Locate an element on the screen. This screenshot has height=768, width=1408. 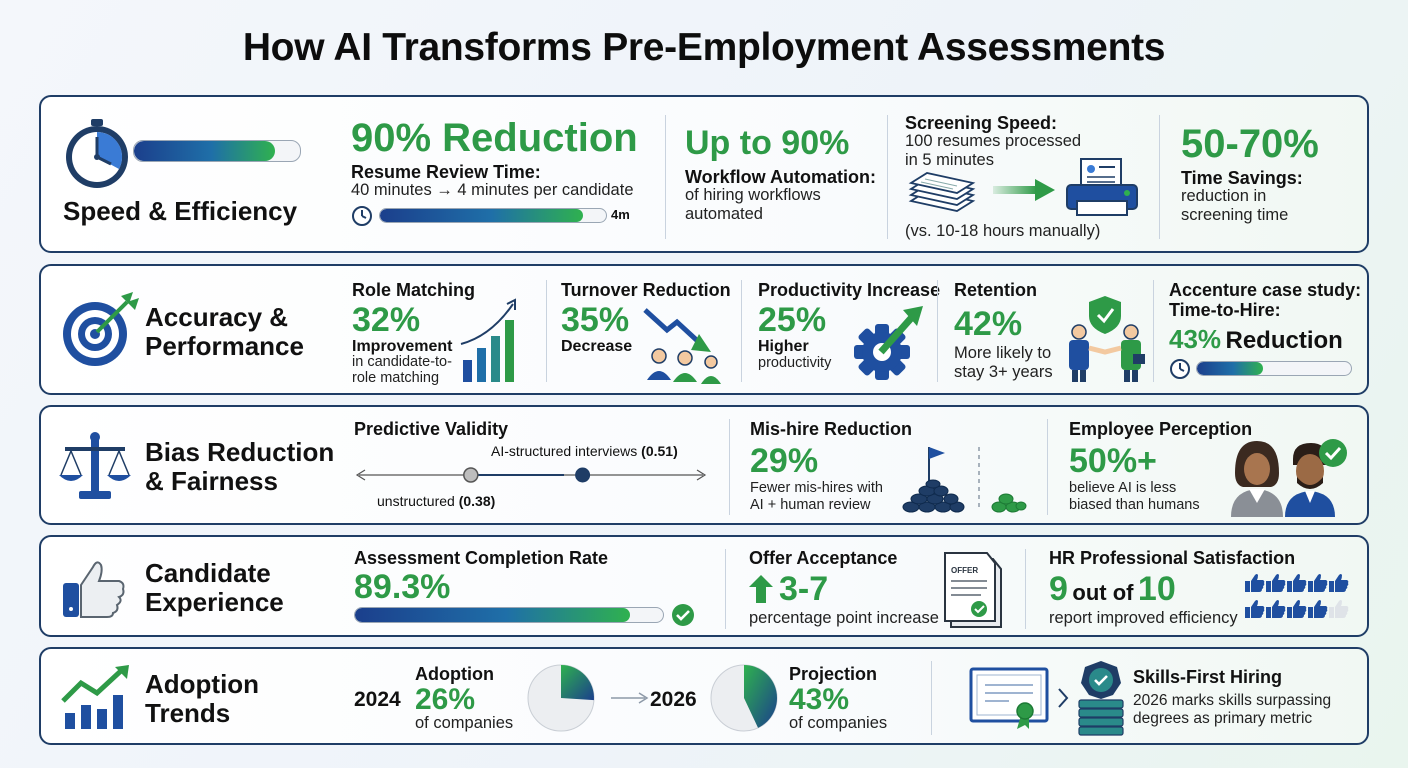
validity-ai-annotation: AI-structured interviews (0.51) is located at coordinates (584, 451).